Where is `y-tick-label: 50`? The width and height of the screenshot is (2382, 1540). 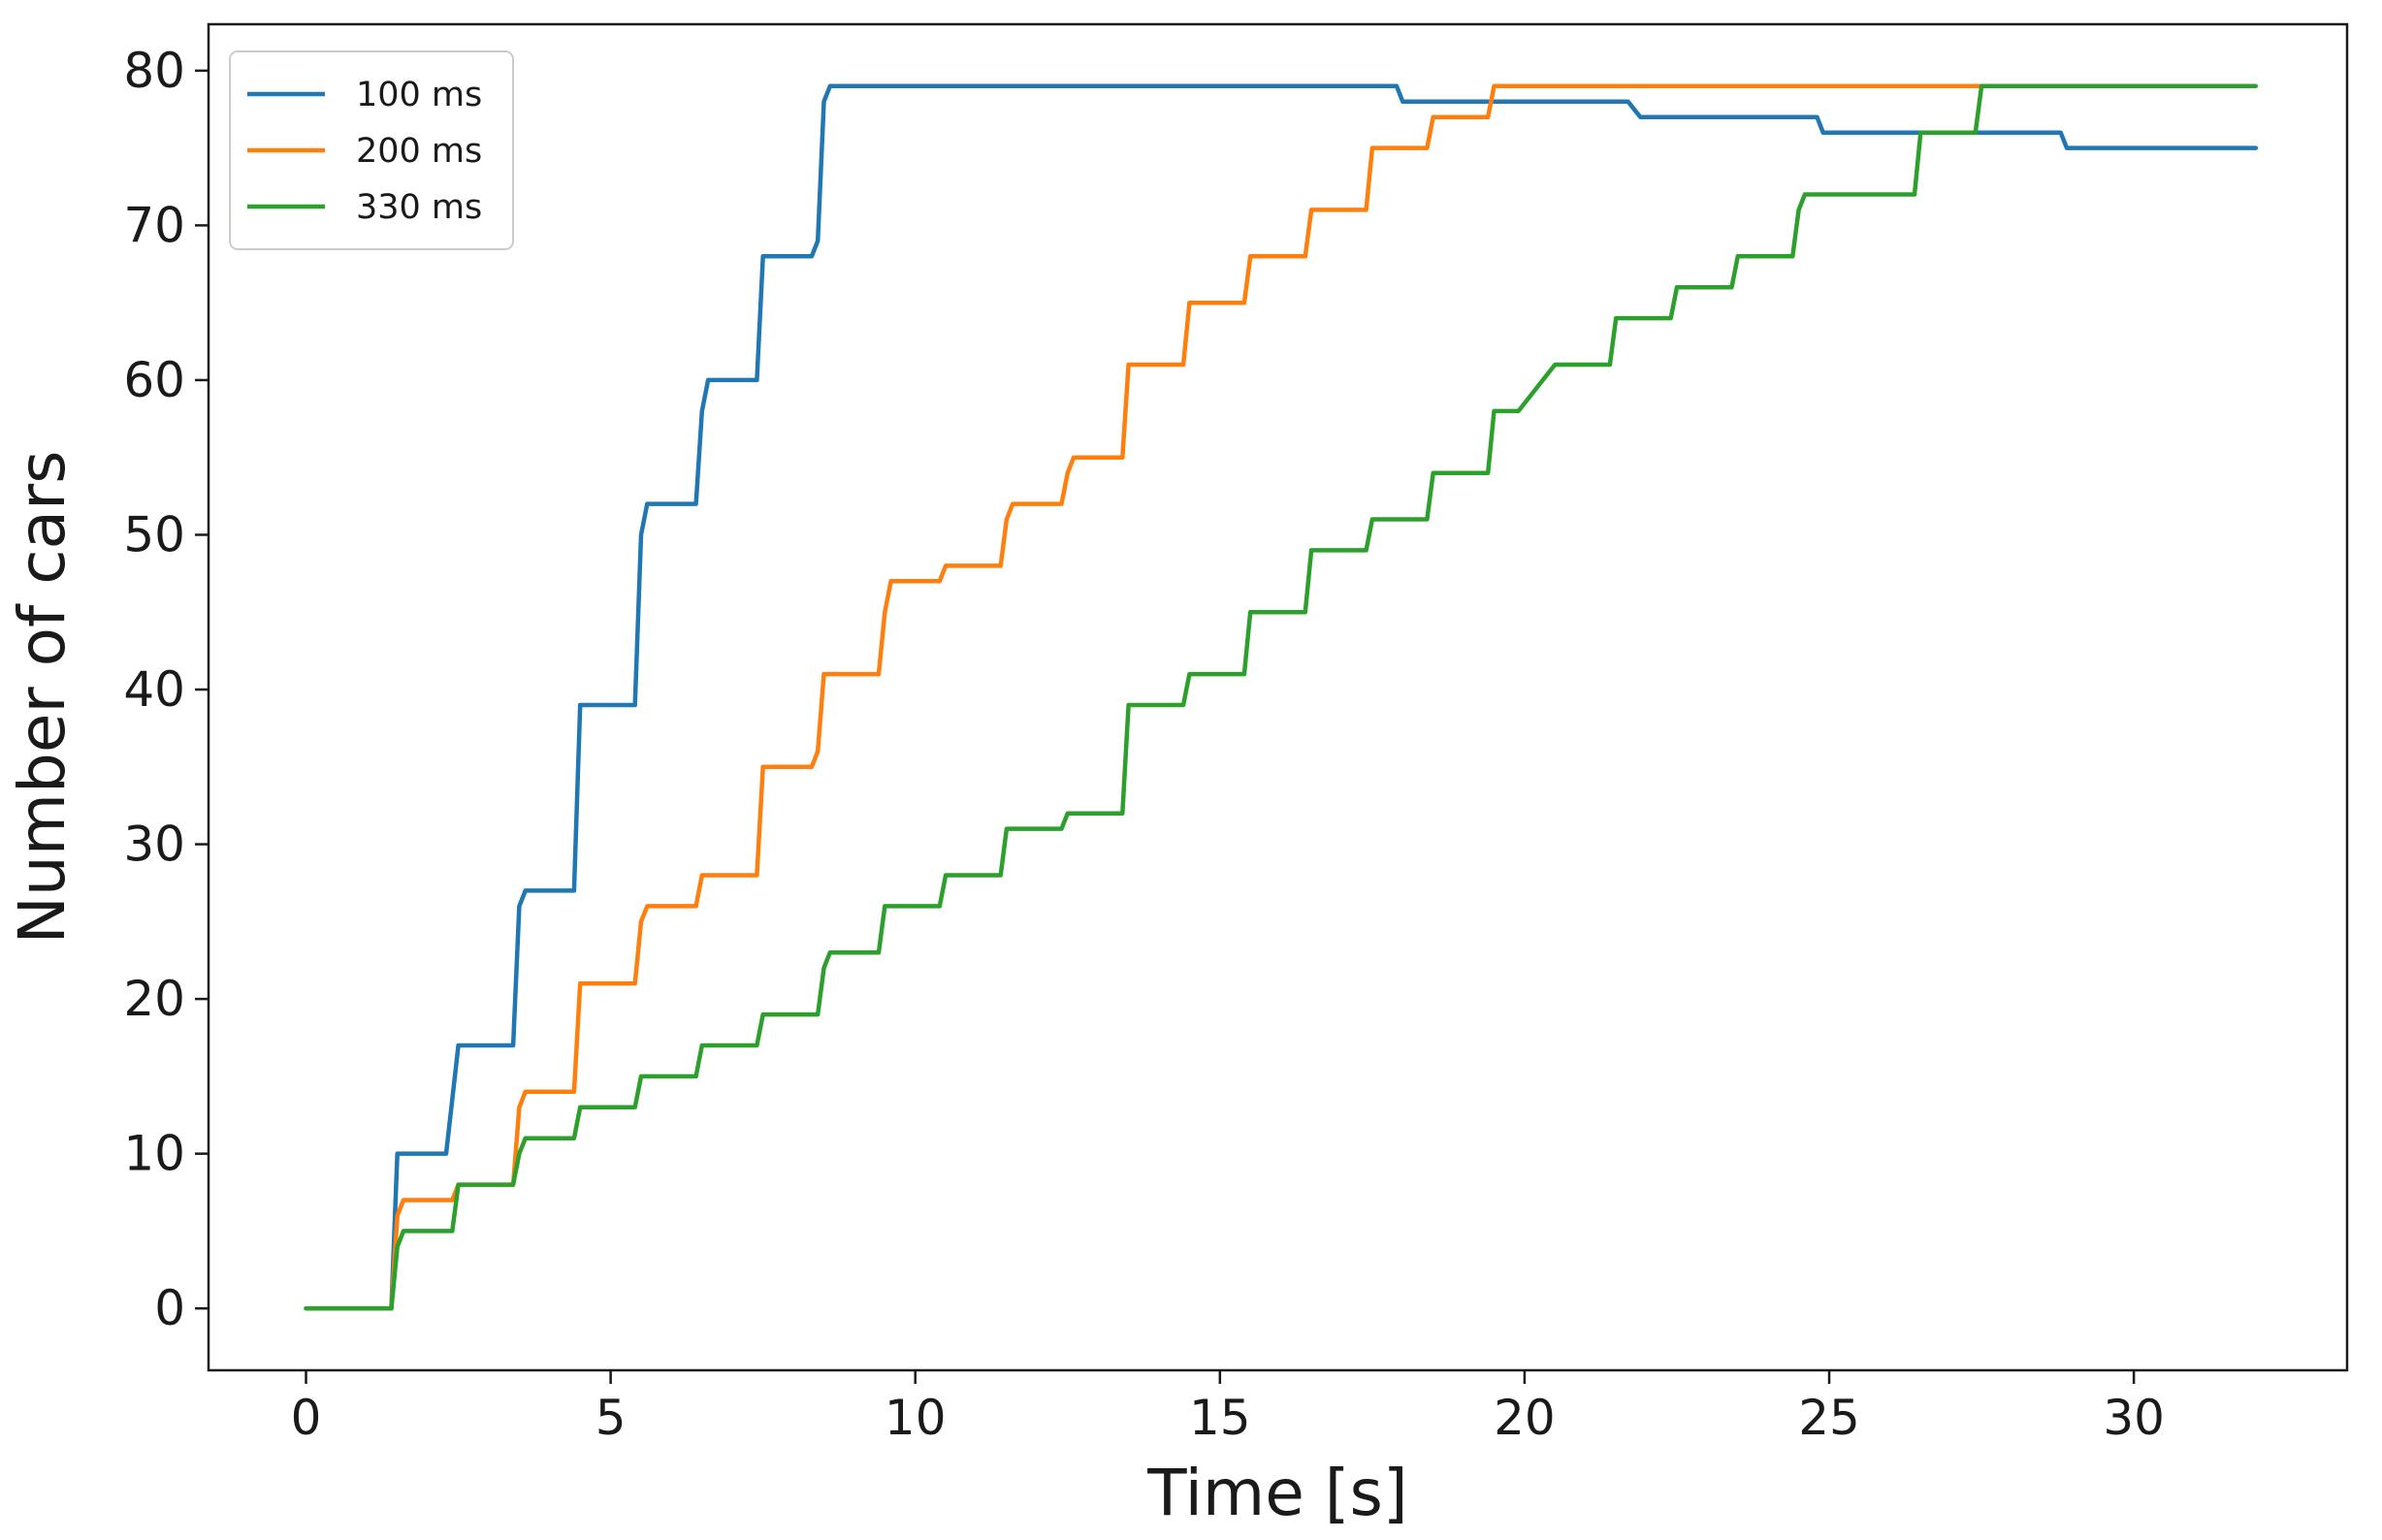 y-tick-label: 50 is located at coordinates (154, 534).